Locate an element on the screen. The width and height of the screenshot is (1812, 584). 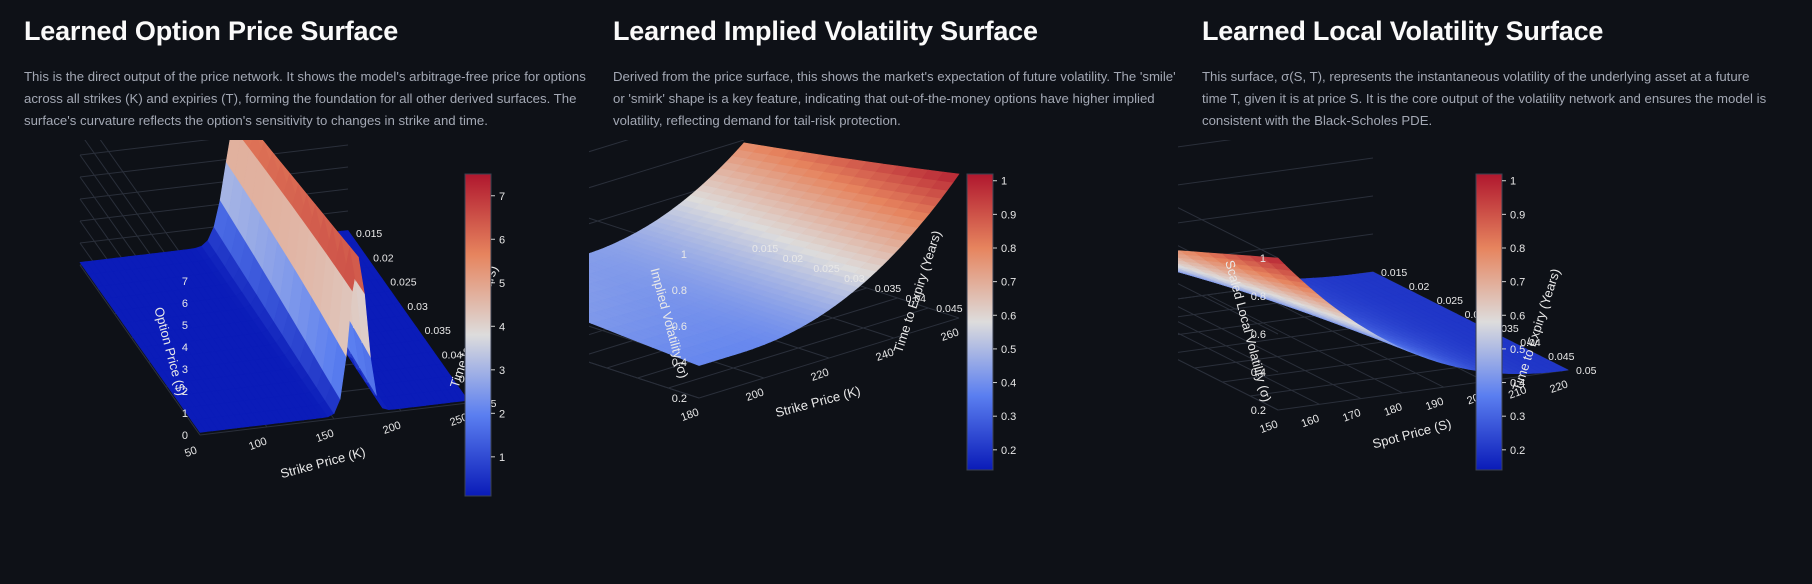
panel-title: Learned Option Price Surface is located at coordinates (211, 31).